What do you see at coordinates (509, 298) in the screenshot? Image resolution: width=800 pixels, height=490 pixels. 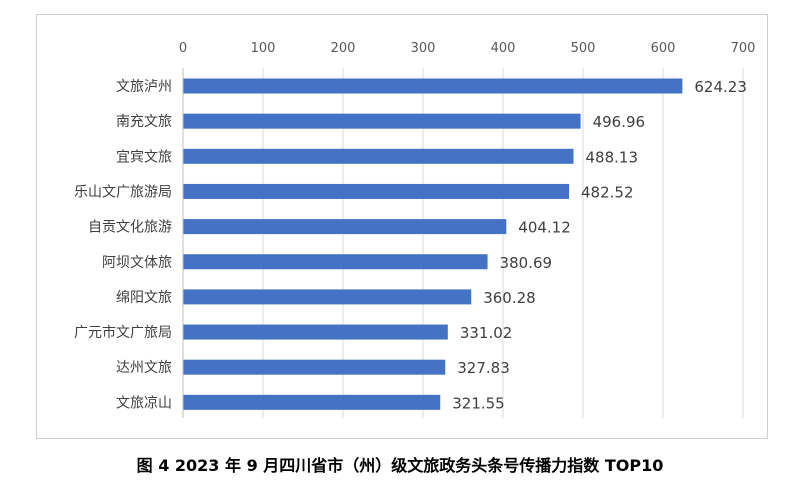 I see `data-label: 360.28` at bounding box center [509, 298].